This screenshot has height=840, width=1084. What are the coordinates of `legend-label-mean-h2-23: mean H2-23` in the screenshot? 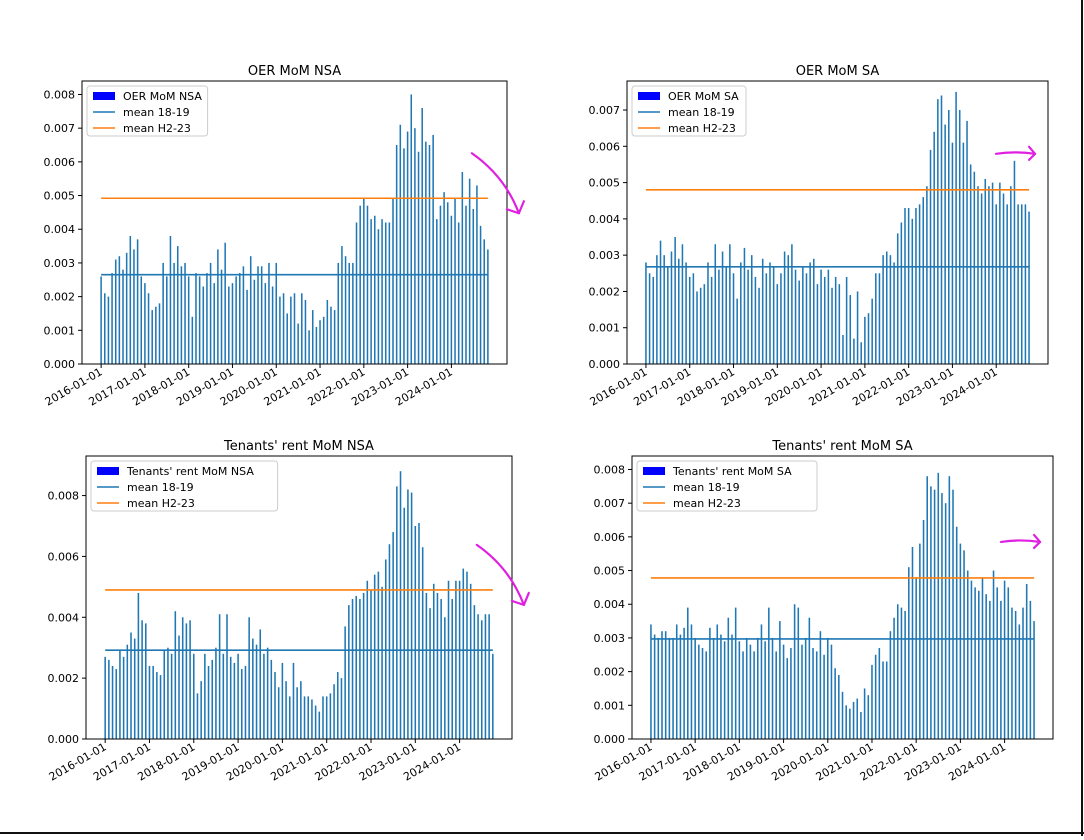 It's located at (707, 503).